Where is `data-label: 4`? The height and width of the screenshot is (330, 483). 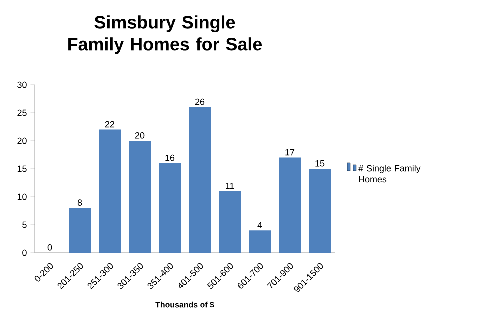
data-label: 4 is located at coordinates (260, 225).